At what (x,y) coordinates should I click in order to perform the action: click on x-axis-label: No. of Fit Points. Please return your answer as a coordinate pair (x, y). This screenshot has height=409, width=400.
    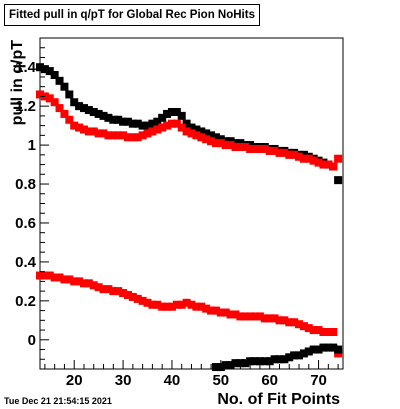
    Looking at the image, I should click on (278, 399).